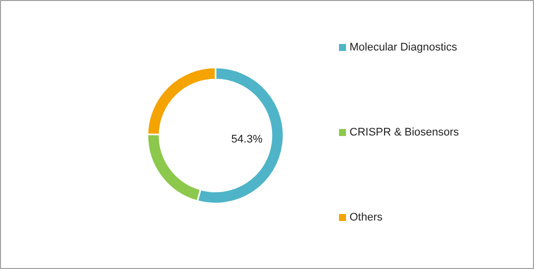 This screenshot has width=534, height=269. Describe the element at coordinates (404, 48) in the screenshot. I see `legend-label: Molecular Diagnostics` at that location.